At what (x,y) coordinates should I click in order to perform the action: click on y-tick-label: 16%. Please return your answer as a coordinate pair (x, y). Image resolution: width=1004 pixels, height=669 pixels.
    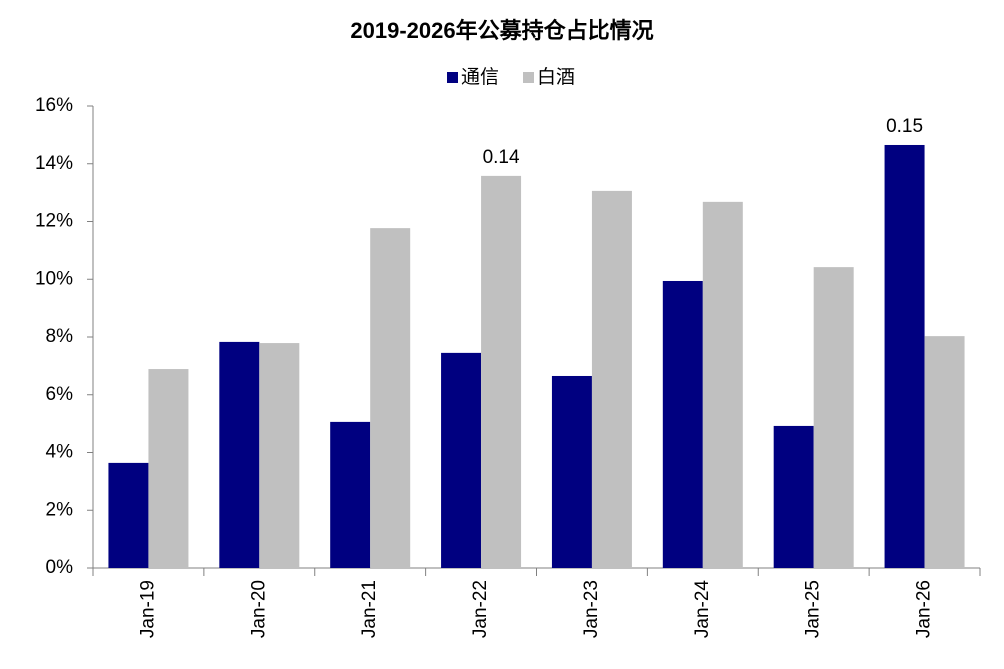
    Looking at the image, I should click on (54, 105).